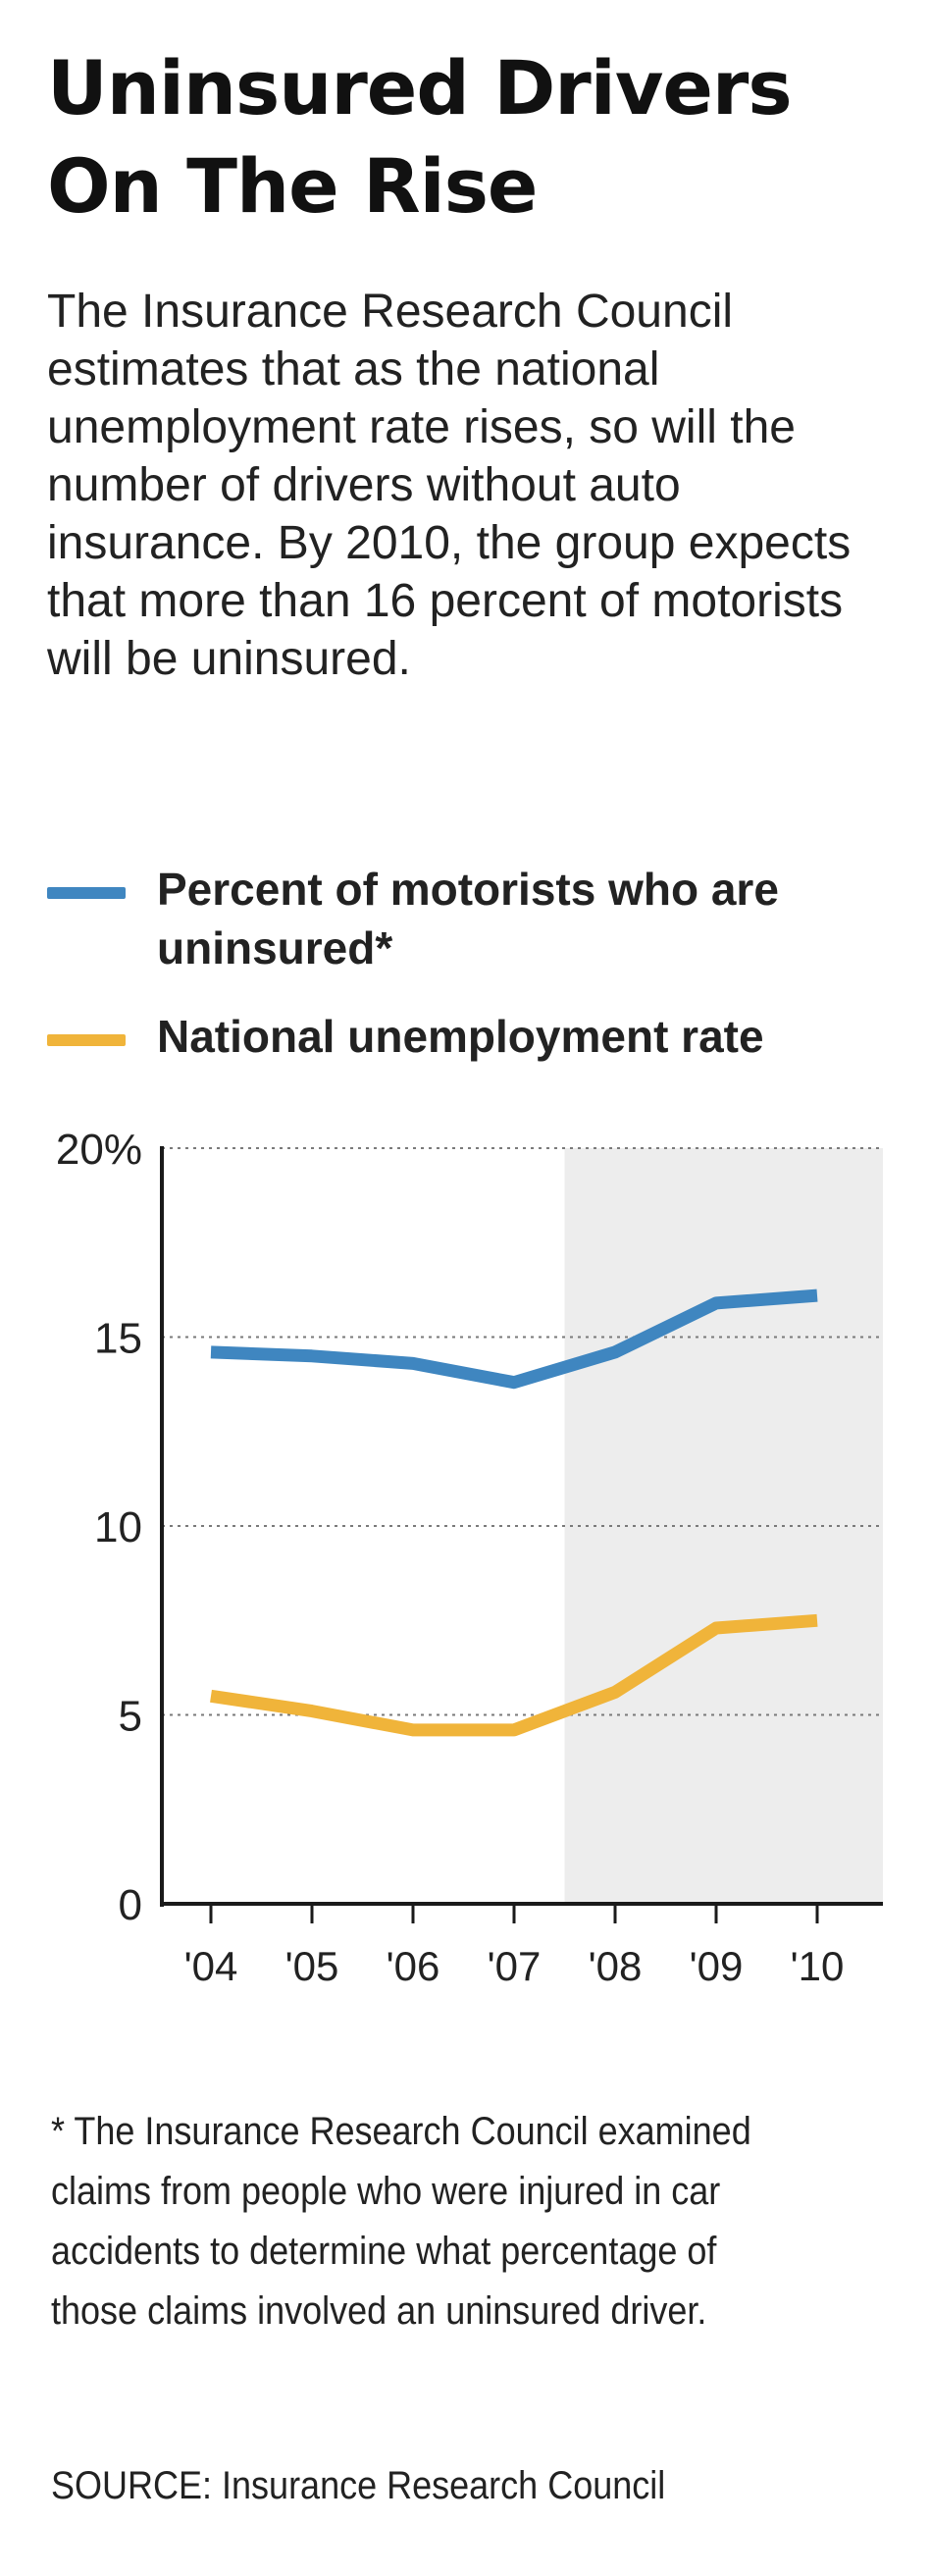 This screenshot has width=930, height=2576. I want to click on legend-item-unemployment: National unemployment rate, so click(478, 1036).